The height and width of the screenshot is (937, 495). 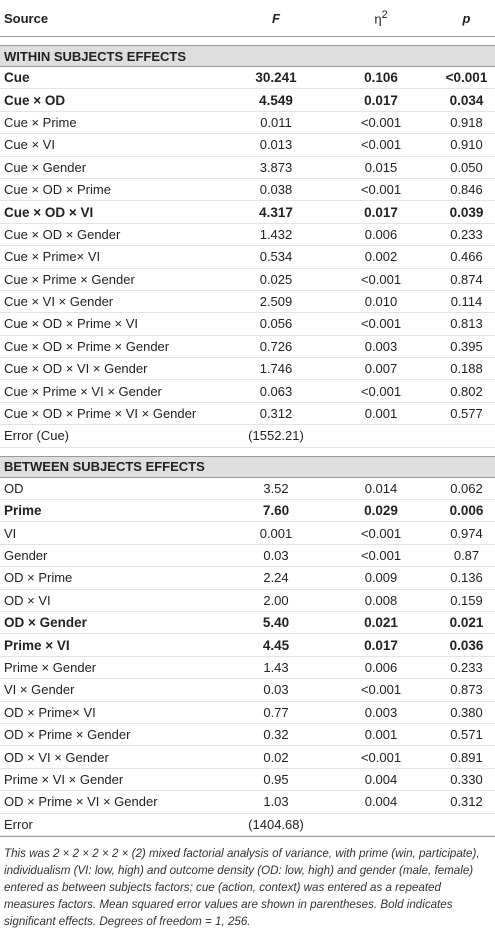 I want to click on value-cell: 0.038, so click(x=276, y=190).